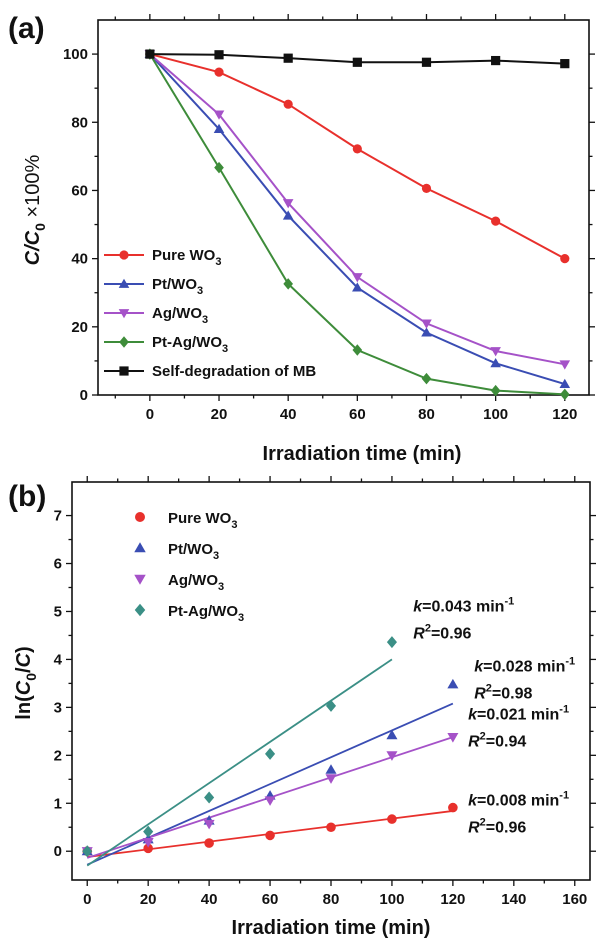 This screenshot has width=598, height=945. I want to click on panel-a-y-axis-title: C/C0 ×100%, so click(35, 209).